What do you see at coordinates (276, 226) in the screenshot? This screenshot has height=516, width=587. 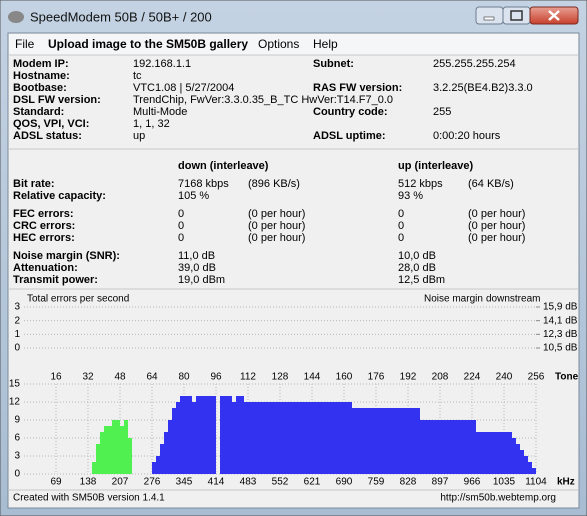 I see `stat-value: (0 per hour)` at bounding box center [276, 226].